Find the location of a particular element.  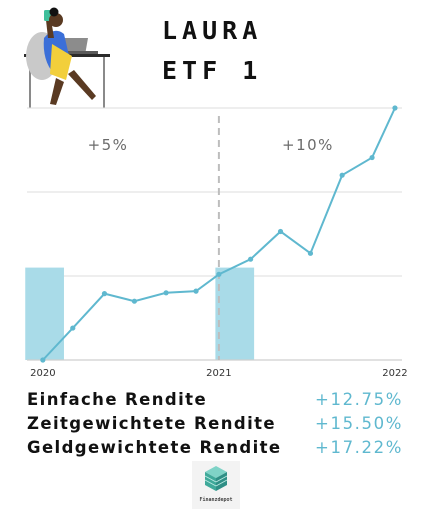

metric-value: +12.75% is located at coordinates (359, 399).